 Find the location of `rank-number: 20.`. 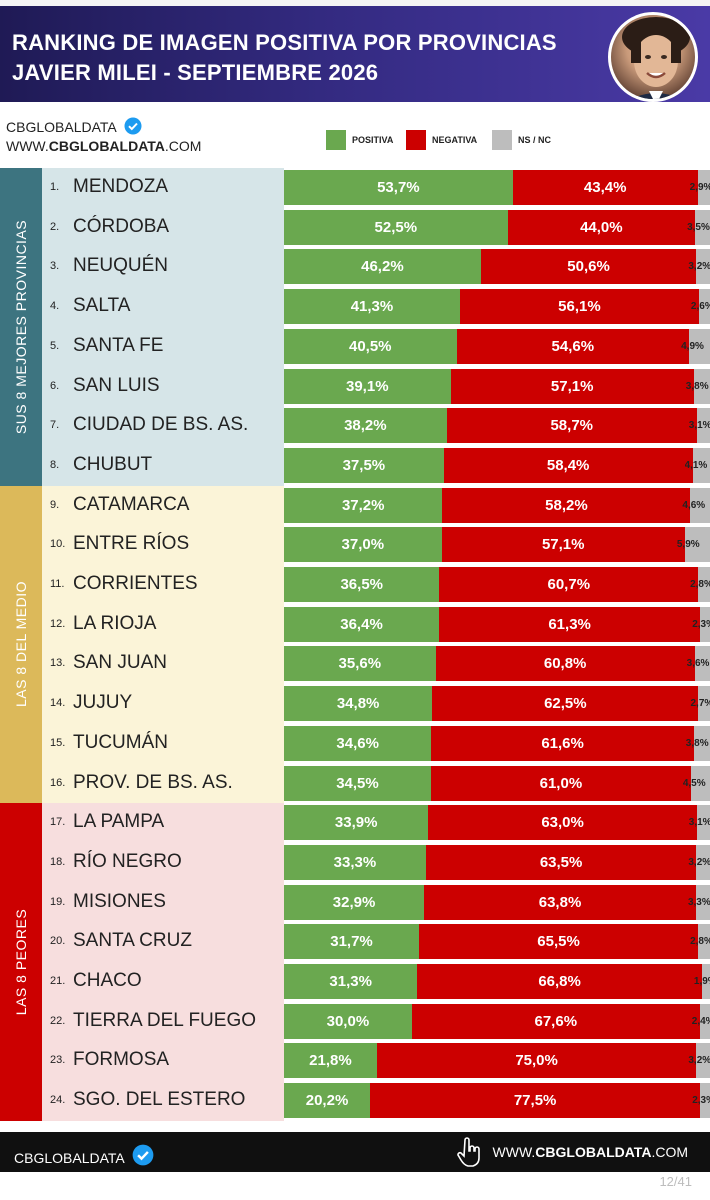

rank-number: 20. is located at coordinates (58, 941).